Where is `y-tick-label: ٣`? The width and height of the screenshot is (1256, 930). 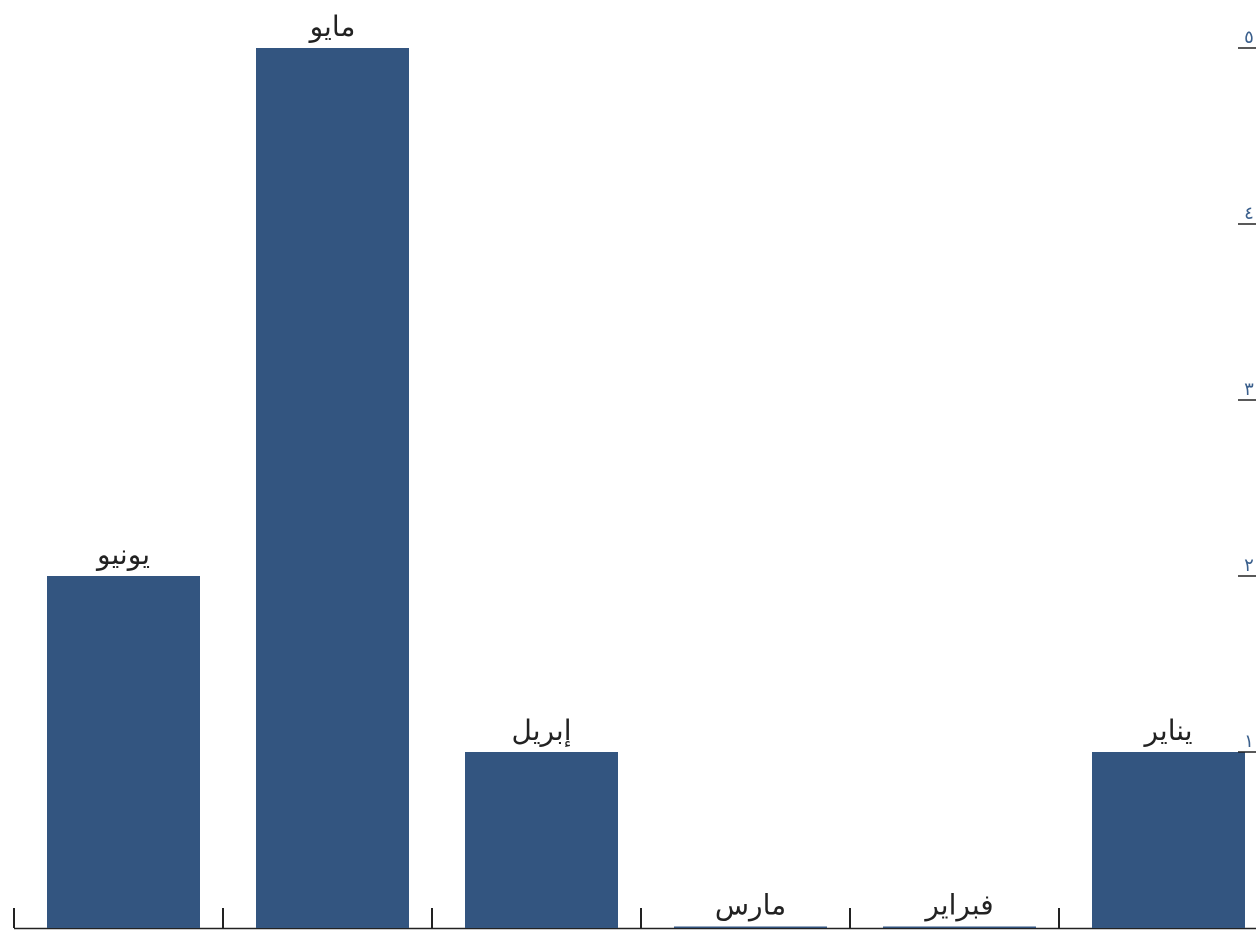 y-tick-label: ٣ is located at coordinates (1249, 389).